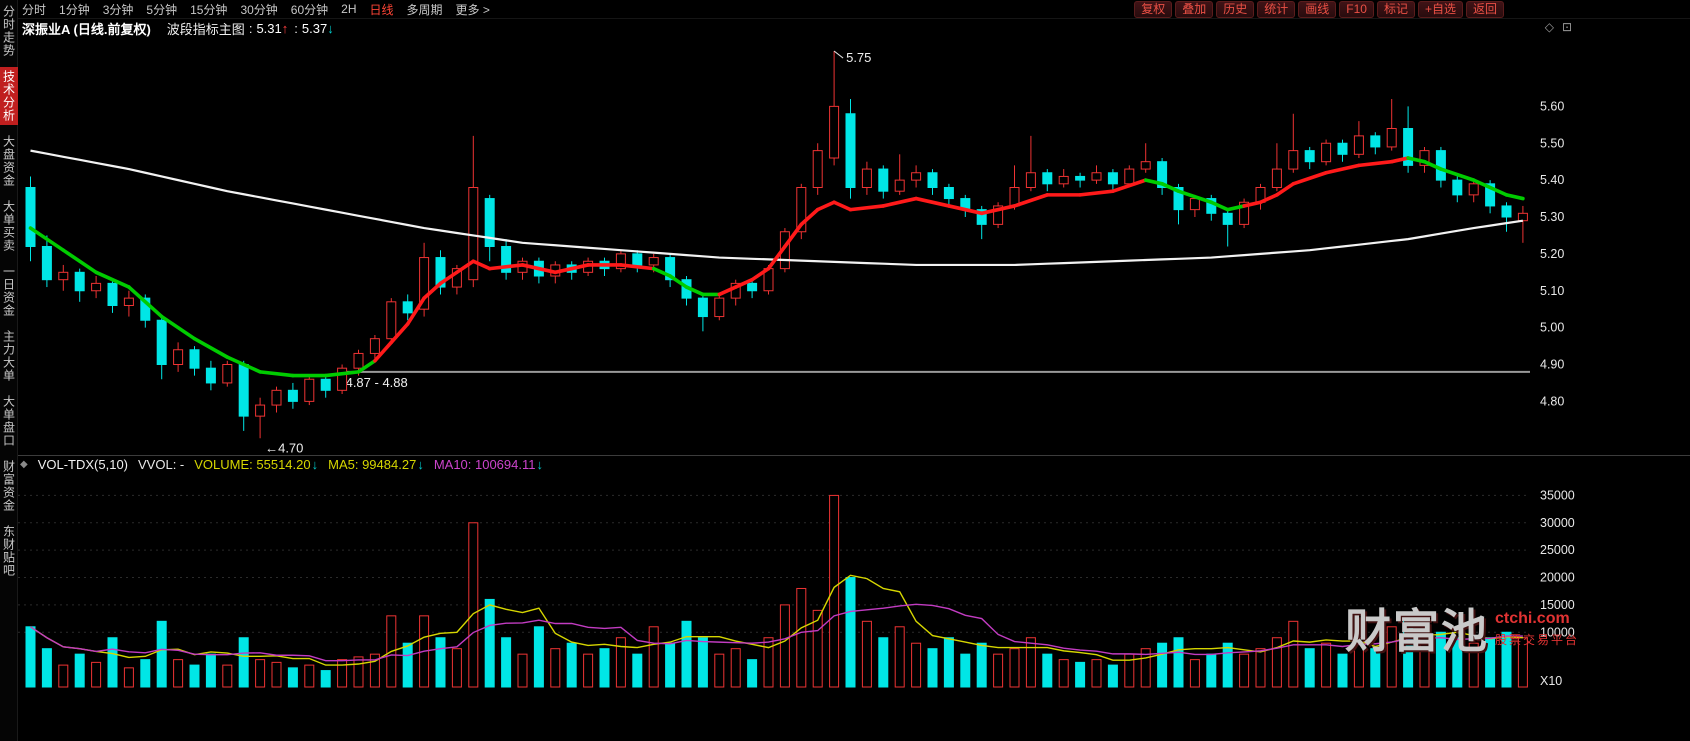 The image size is (1690, 741). Describe the element at coordinates (1276, 9) in the screenshot. I see `toolbar-button-3: 统计` at that location.